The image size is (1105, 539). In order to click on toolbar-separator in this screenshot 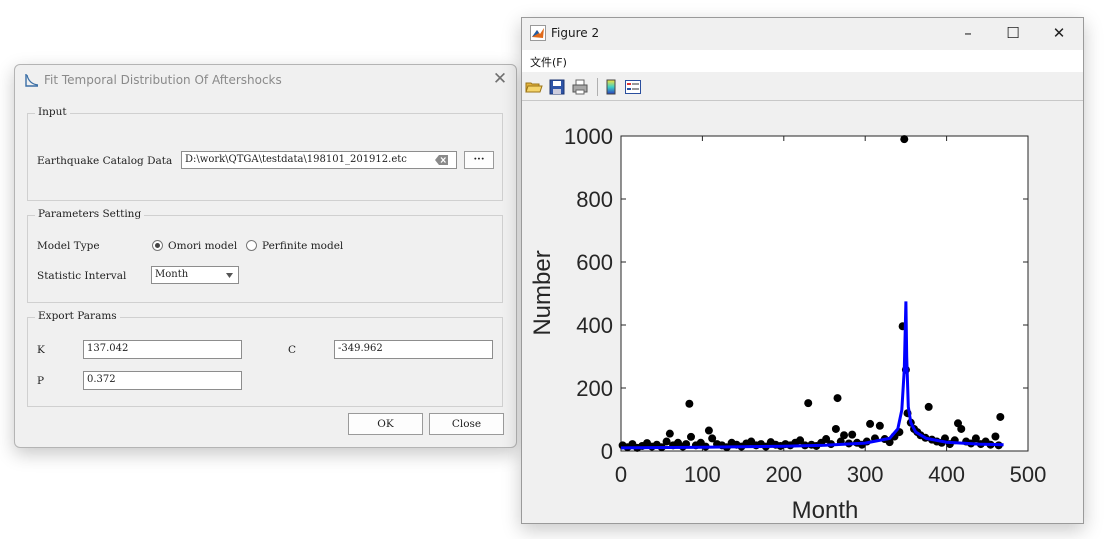, I will do `click(597, 87)`.